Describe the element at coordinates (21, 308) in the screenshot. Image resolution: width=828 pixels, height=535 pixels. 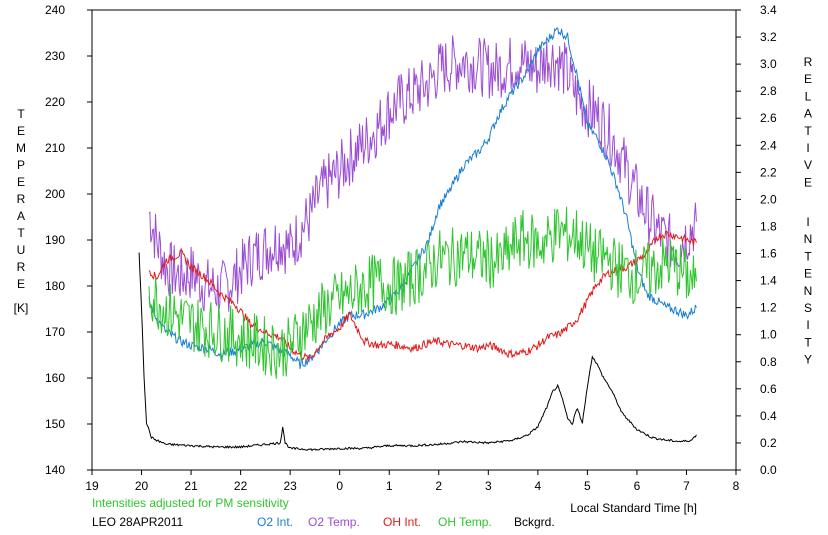
I see `left-axis-unit: [K]` at that location.